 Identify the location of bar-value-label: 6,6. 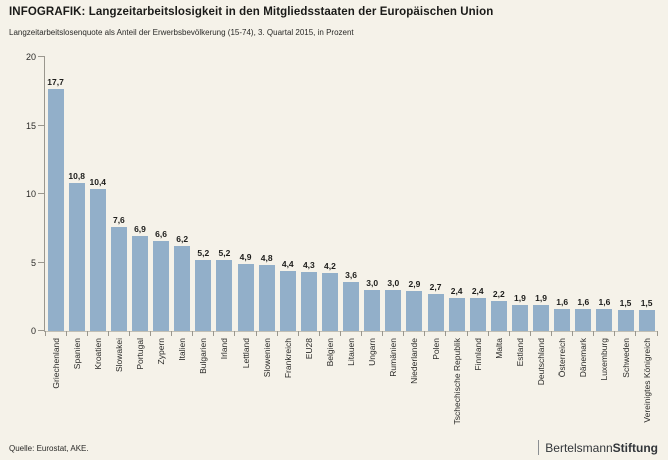
(161, 234).